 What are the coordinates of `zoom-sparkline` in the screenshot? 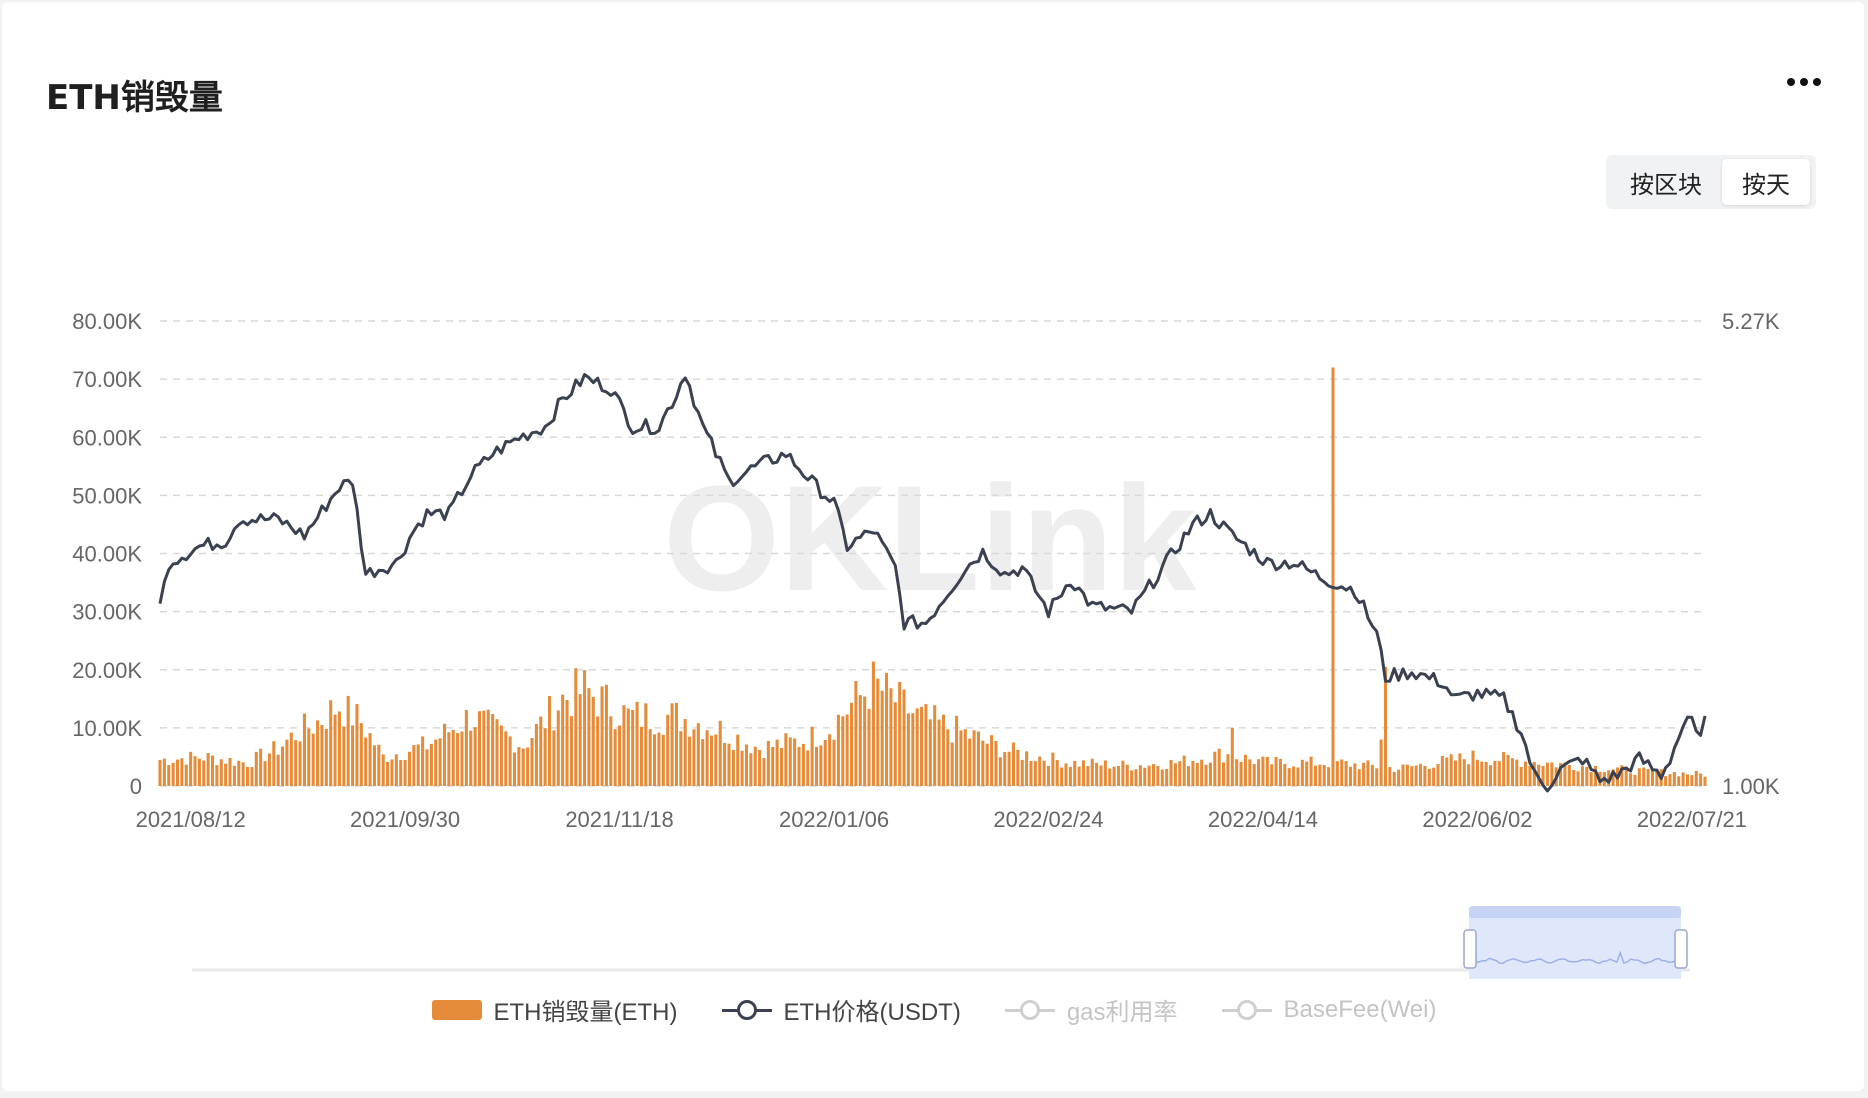 It's located at (1575, 957).